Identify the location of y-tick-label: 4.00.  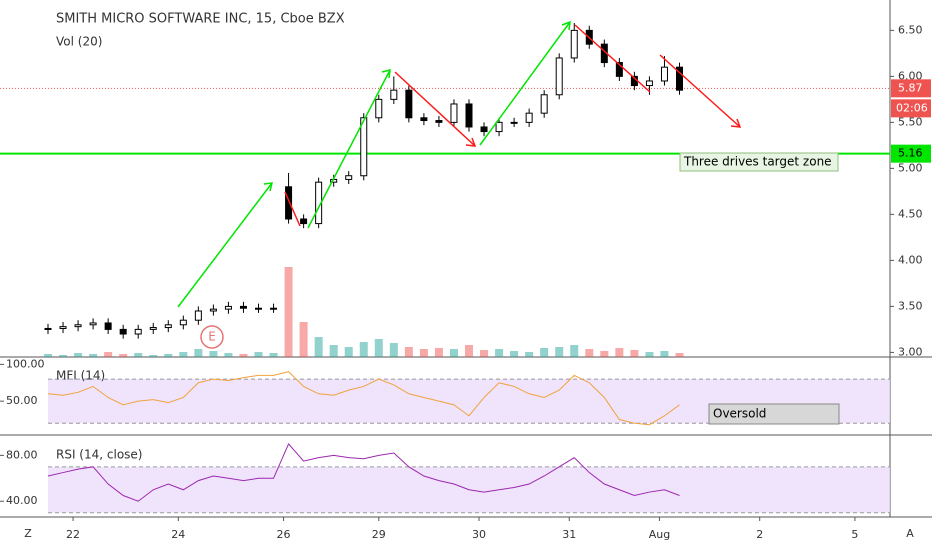
(910, 259).